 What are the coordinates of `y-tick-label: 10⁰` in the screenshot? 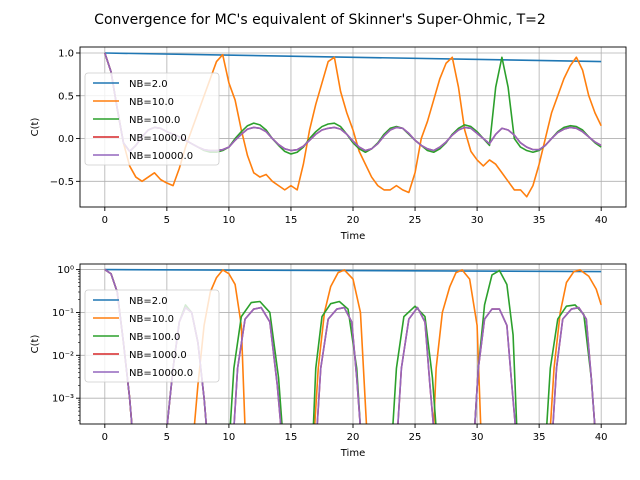 It's located at (65, 270).